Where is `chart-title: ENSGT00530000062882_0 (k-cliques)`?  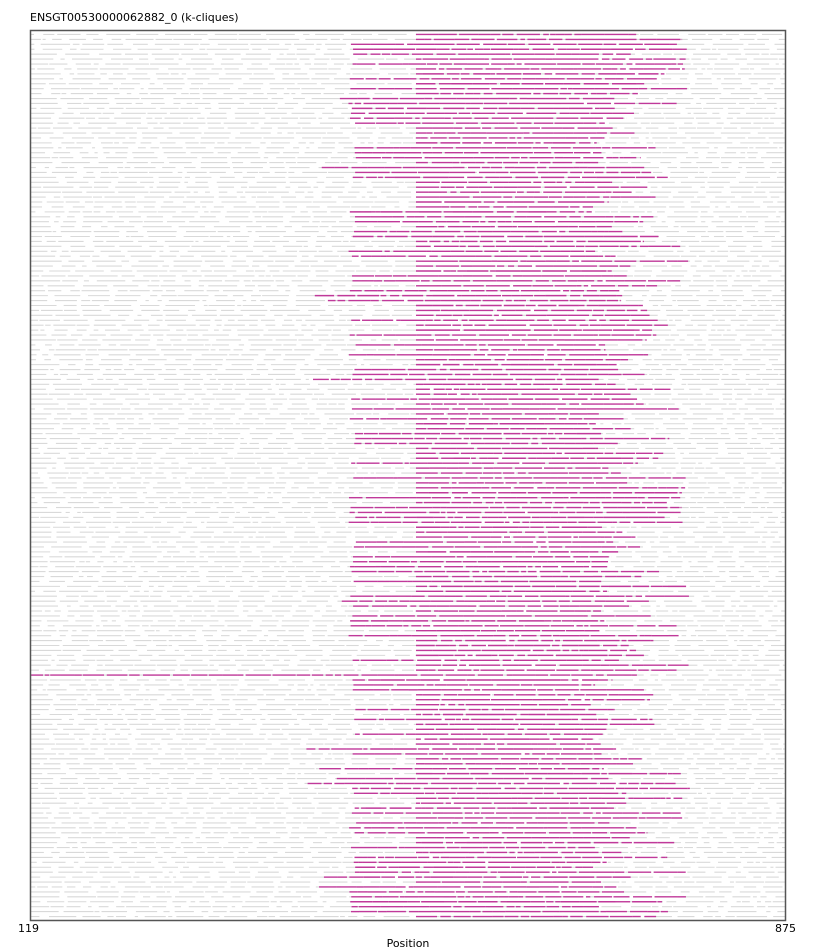 chart-title: ENSGT00530000062882_0 (k-cliques) is located at coordinates (134, 17).